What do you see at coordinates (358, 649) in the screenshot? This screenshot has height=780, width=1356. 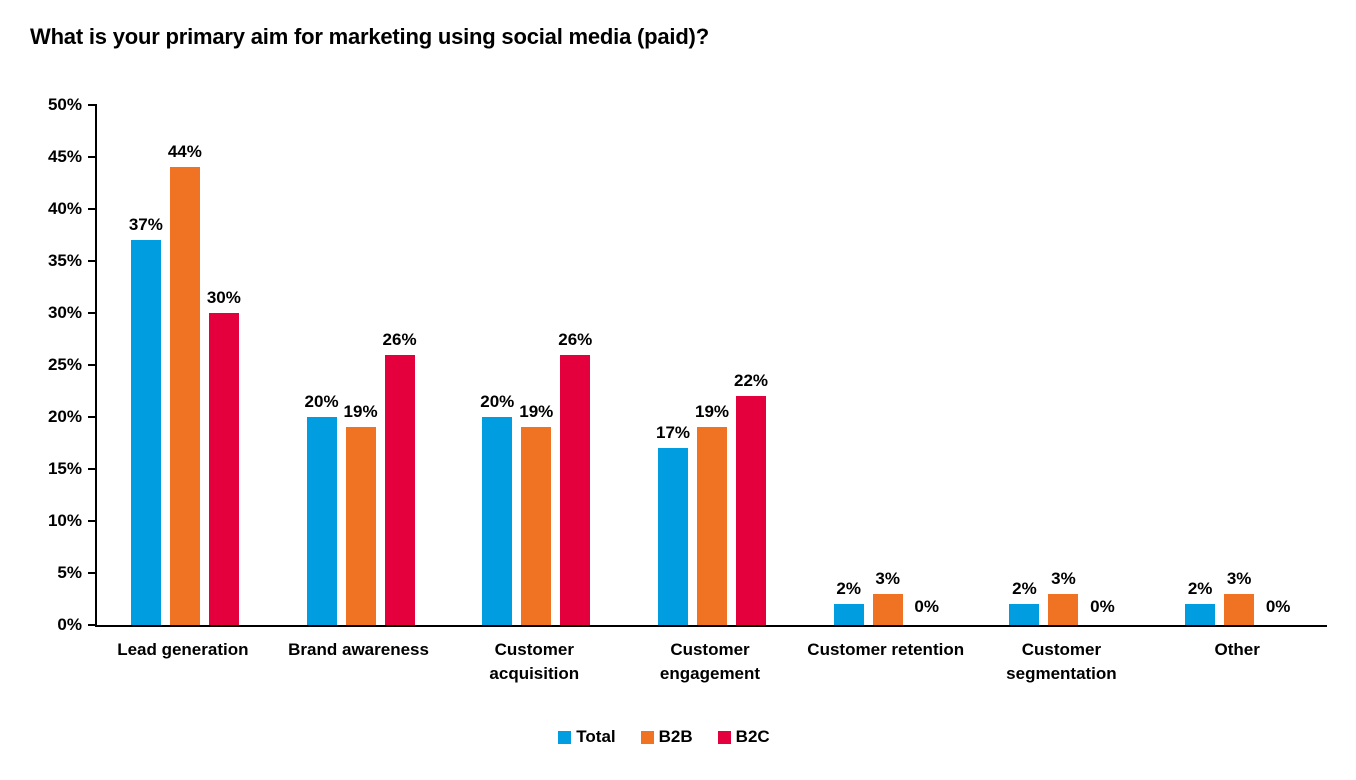 I see `x-category-label: Brand awareness` at bounding box center [358, 649].